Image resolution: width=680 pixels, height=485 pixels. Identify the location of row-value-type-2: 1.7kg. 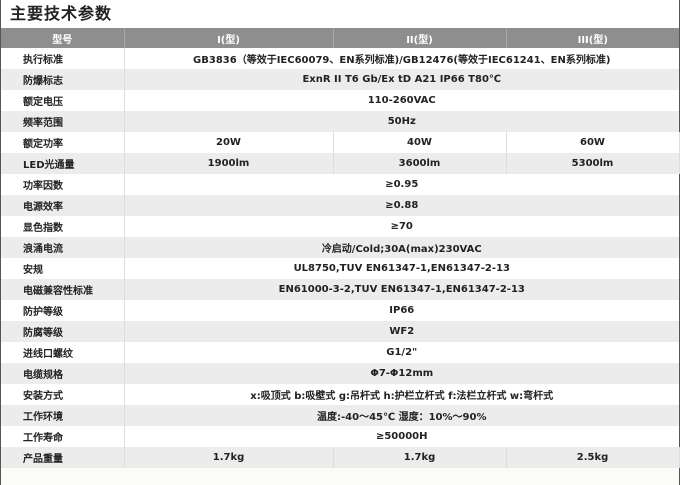
(420, 457).